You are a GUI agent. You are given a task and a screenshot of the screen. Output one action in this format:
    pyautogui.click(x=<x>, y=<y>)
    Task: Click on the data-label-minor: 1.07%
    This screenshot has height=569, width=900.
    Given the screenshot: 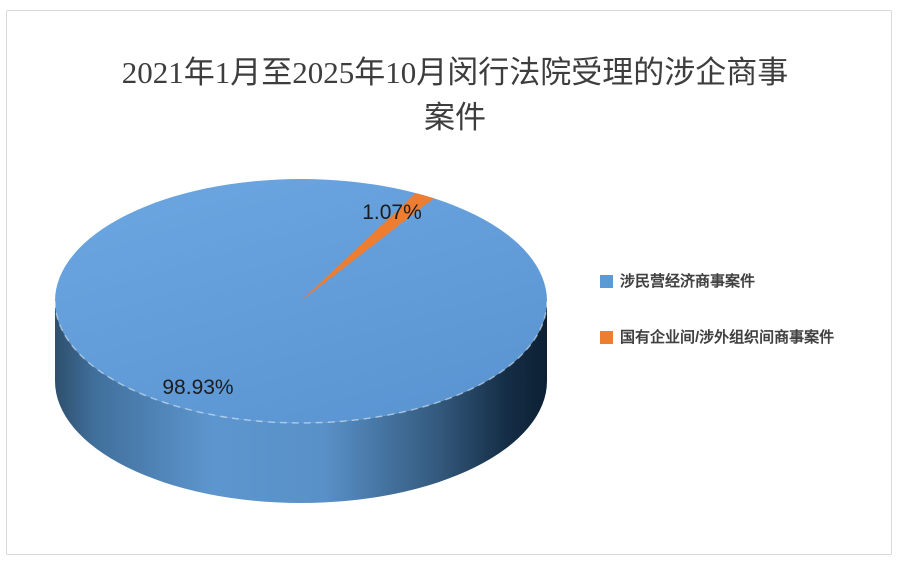 What is the action you would take?
    pyautogui.click(x=392, y=212)
    